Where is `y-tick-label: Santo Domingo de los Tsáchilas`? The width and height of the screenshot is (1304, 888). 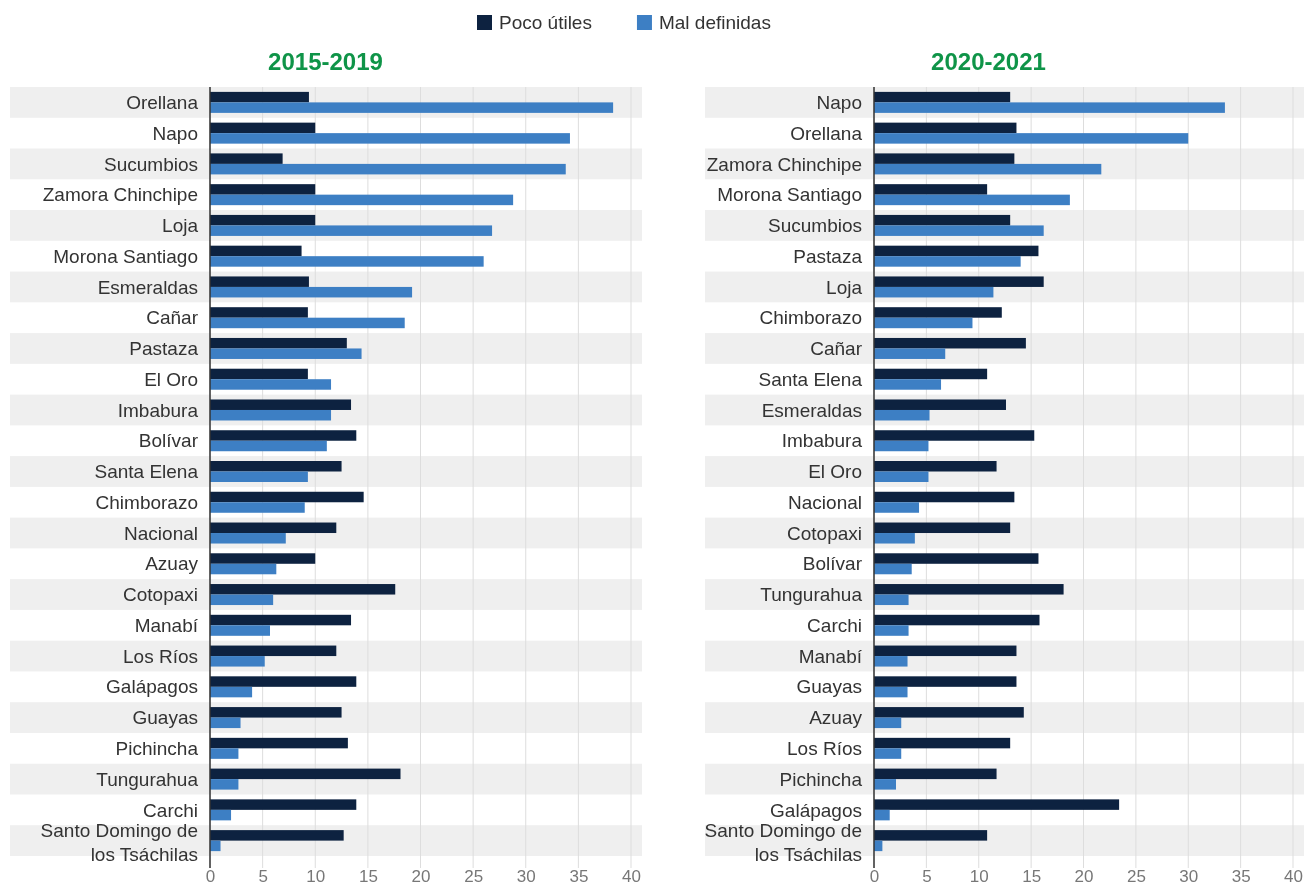
y-tick-label: Santo Domingo de los Tsáchilas is located at coordinates (119, 842).